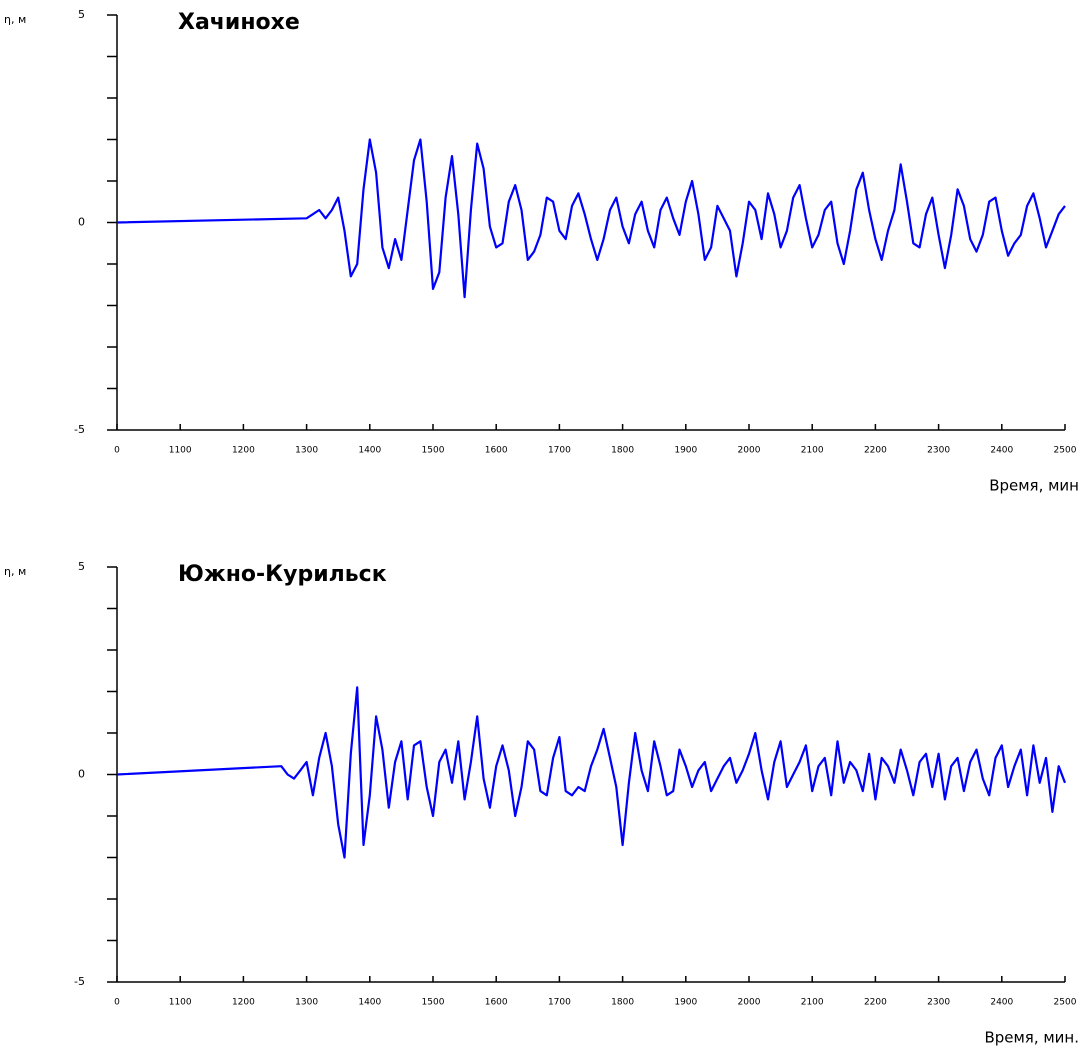  What do you see at coordinates (239, 22) in the screenshot?
I see `chart-title: Хачинохе` at bounding box center [239, 22].